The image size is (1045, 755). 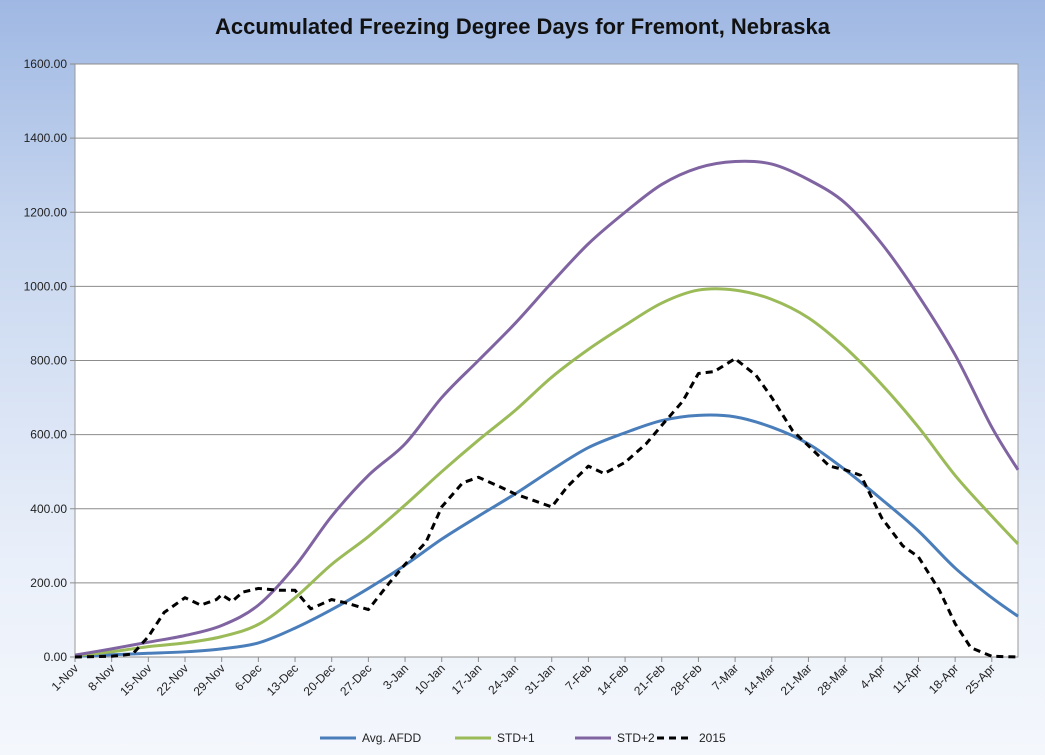 I want to click on x-tick-label: 13-Dec, so click(x=282, y=679).